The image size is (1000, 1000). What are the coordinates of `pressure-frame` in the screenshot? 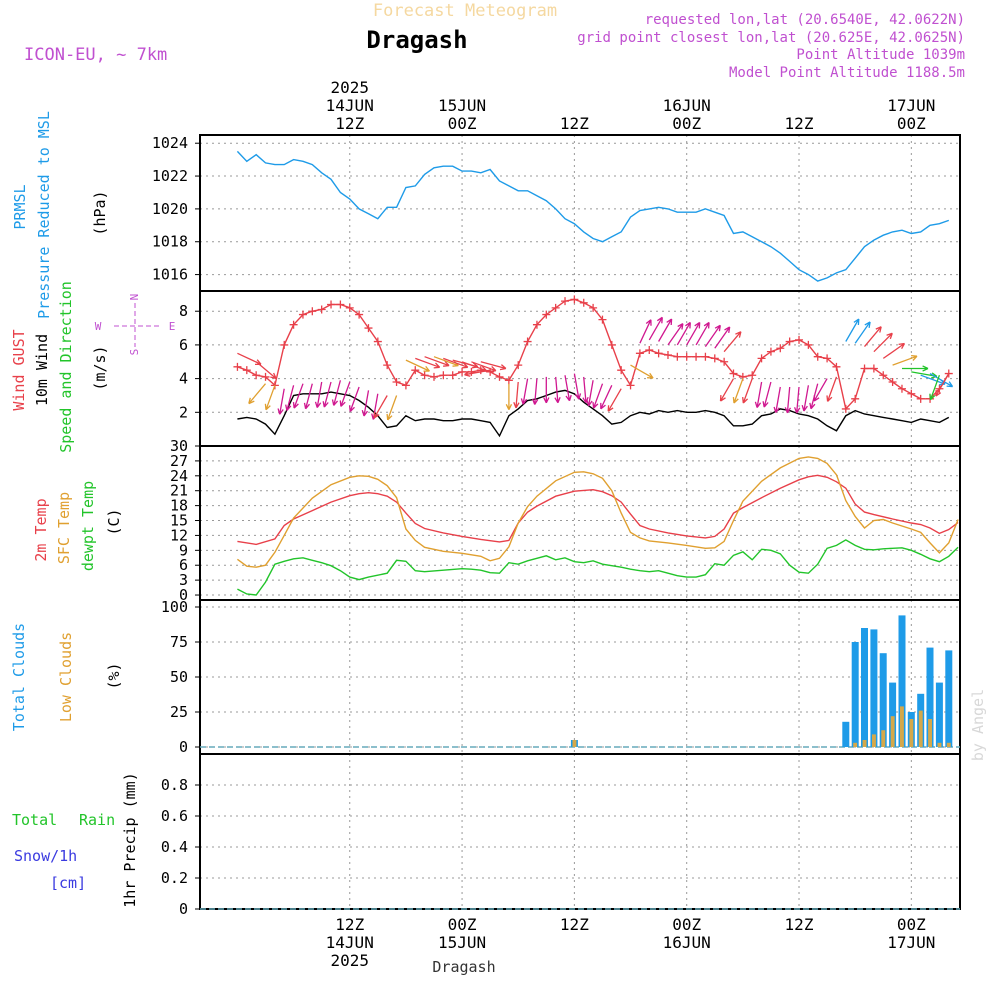 It's located at (580, 213).